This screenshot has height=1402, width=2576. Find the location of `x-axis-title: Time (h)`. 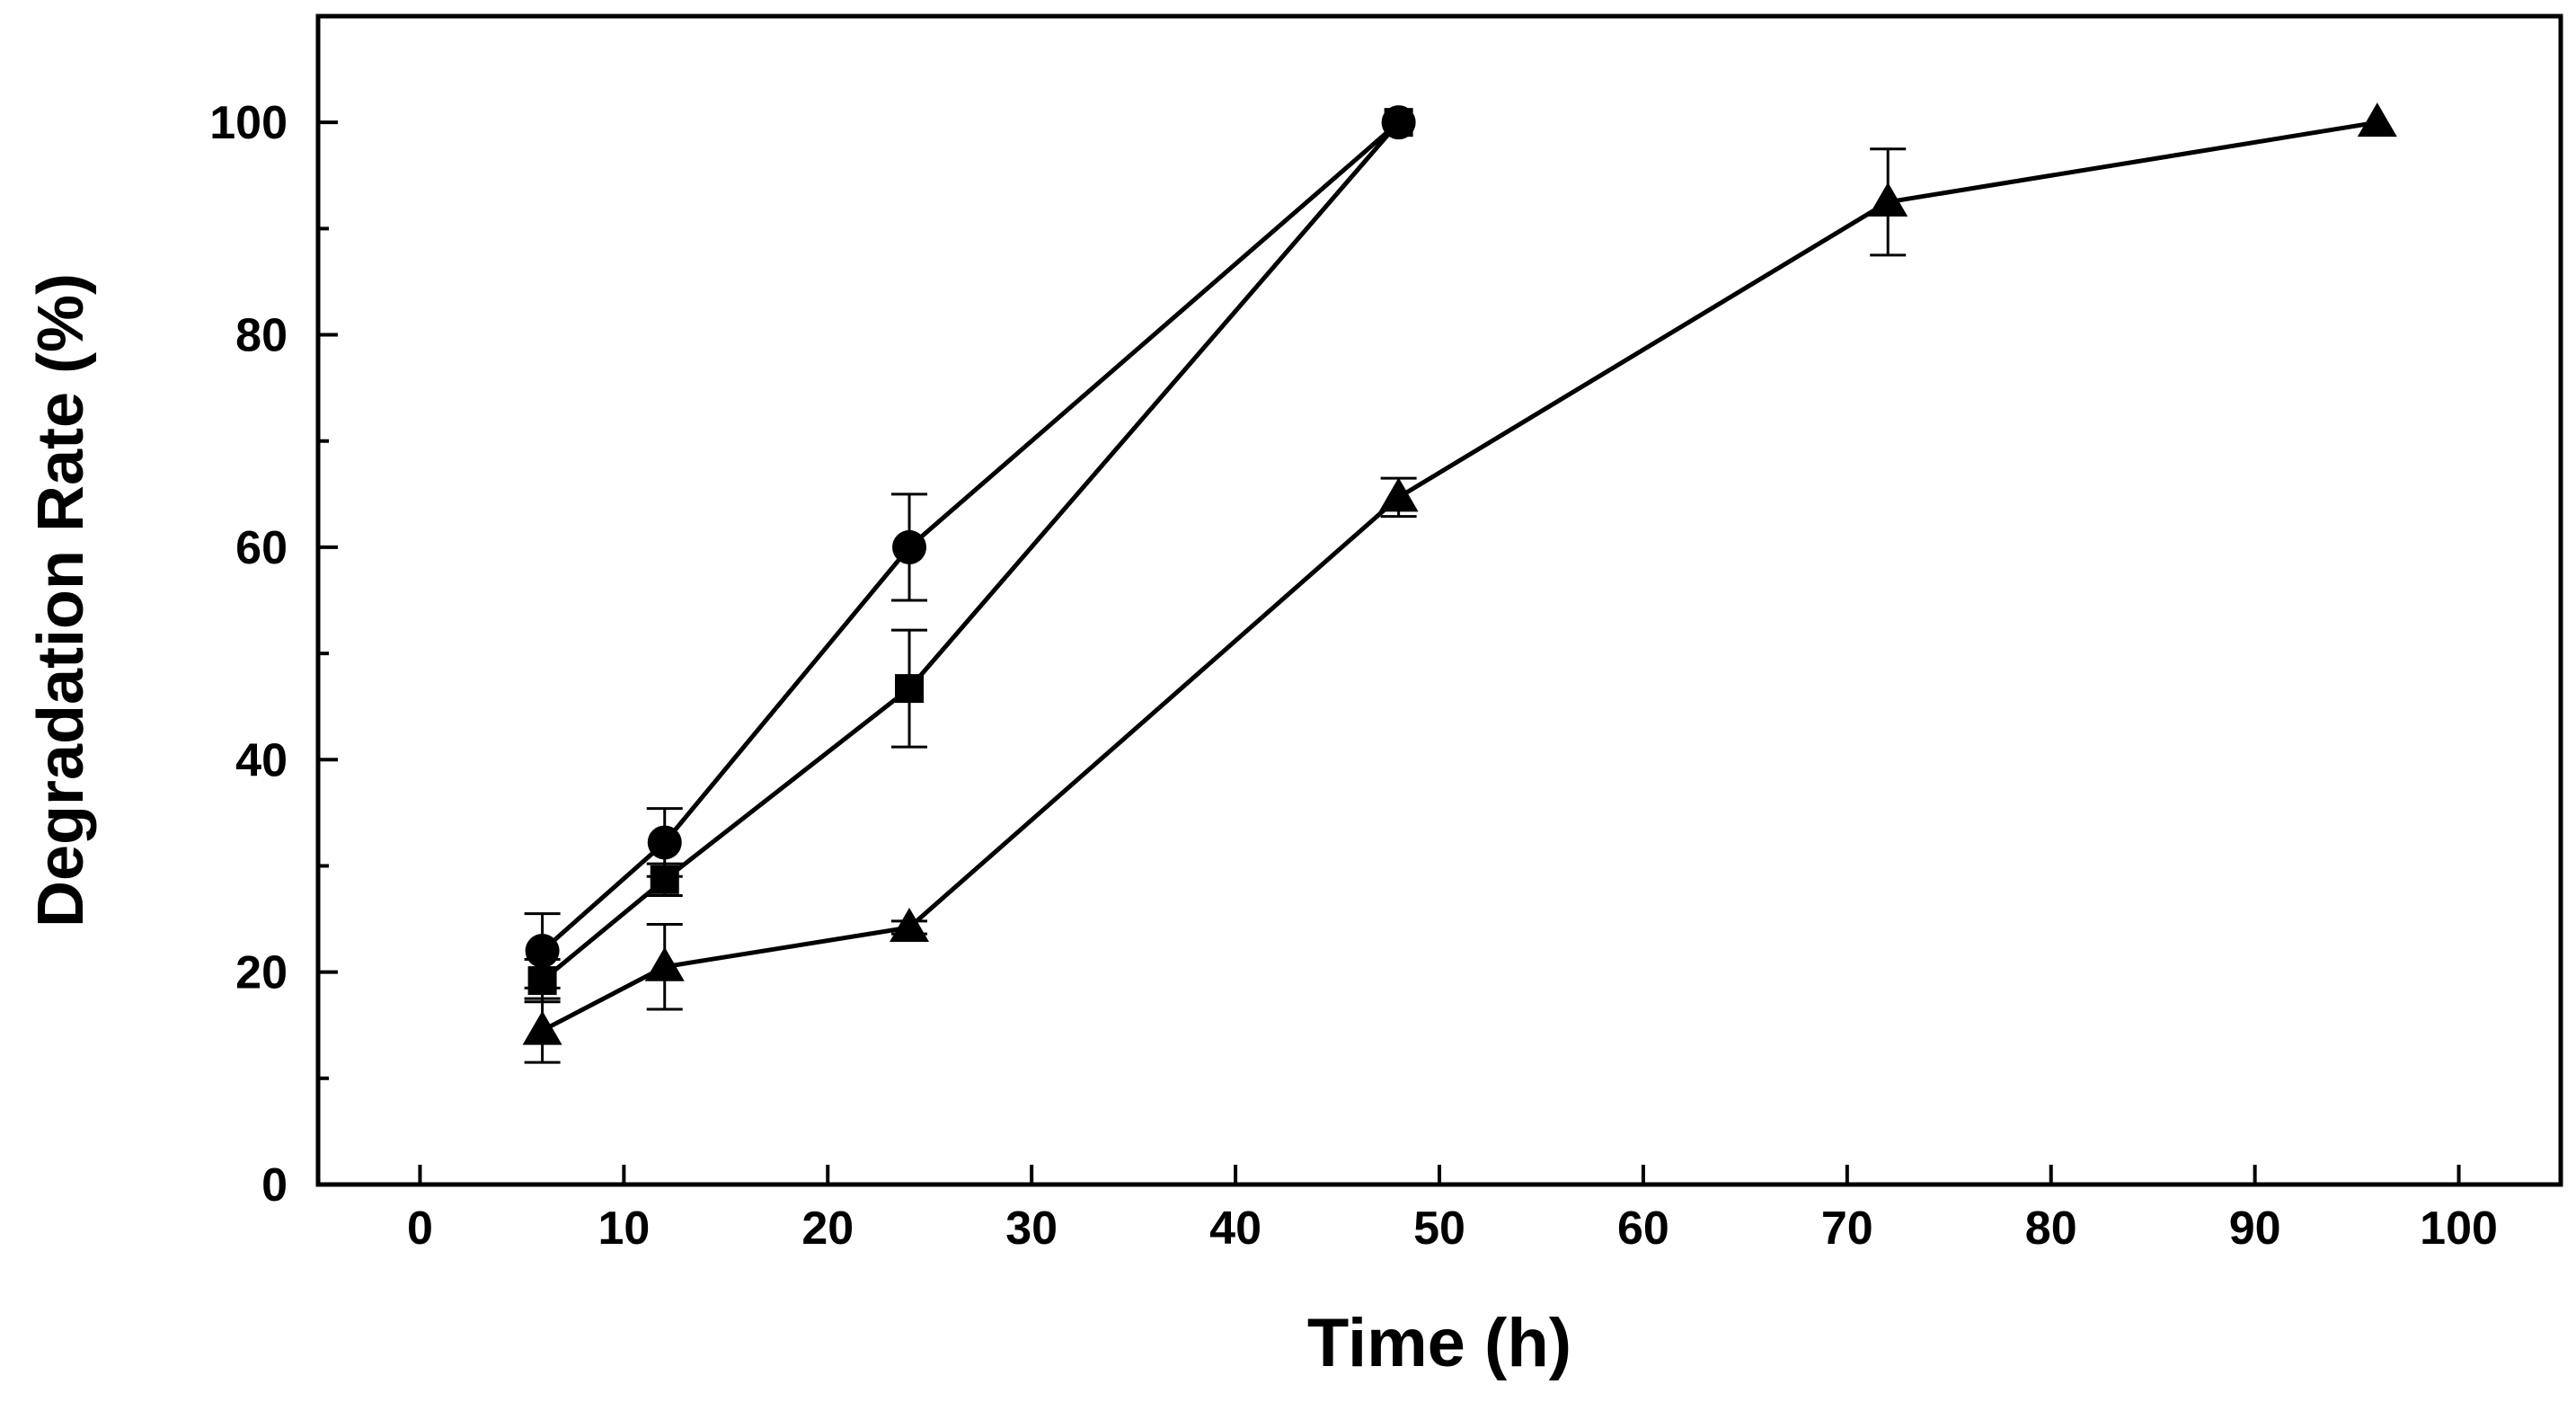

x-axis-title: Time (h) is located at coordinates (1439, 1343).